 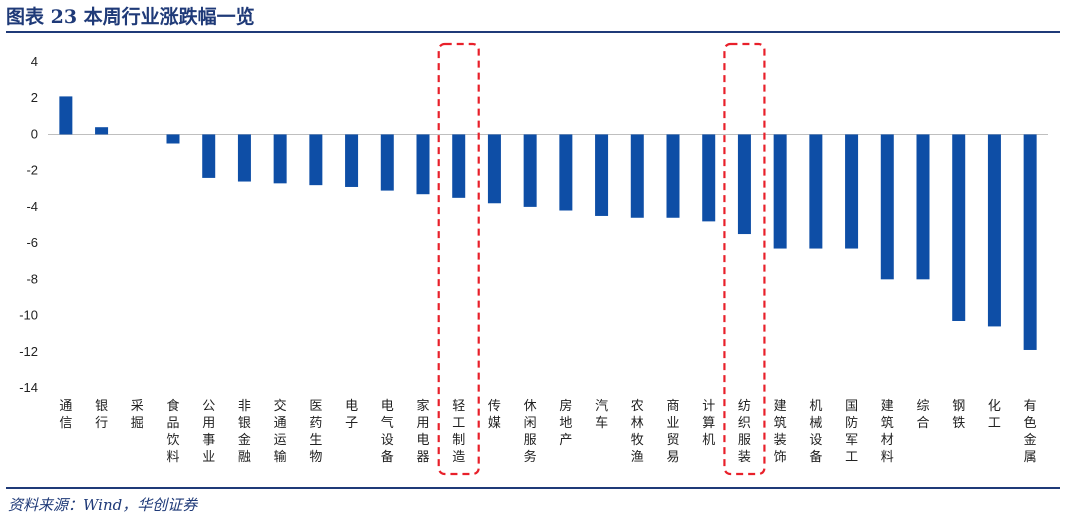 What do you see at coordinates (744, 432) in the screenshot?
I see `x-tick-label: 纺织服装` at bounding box center [744, 432].